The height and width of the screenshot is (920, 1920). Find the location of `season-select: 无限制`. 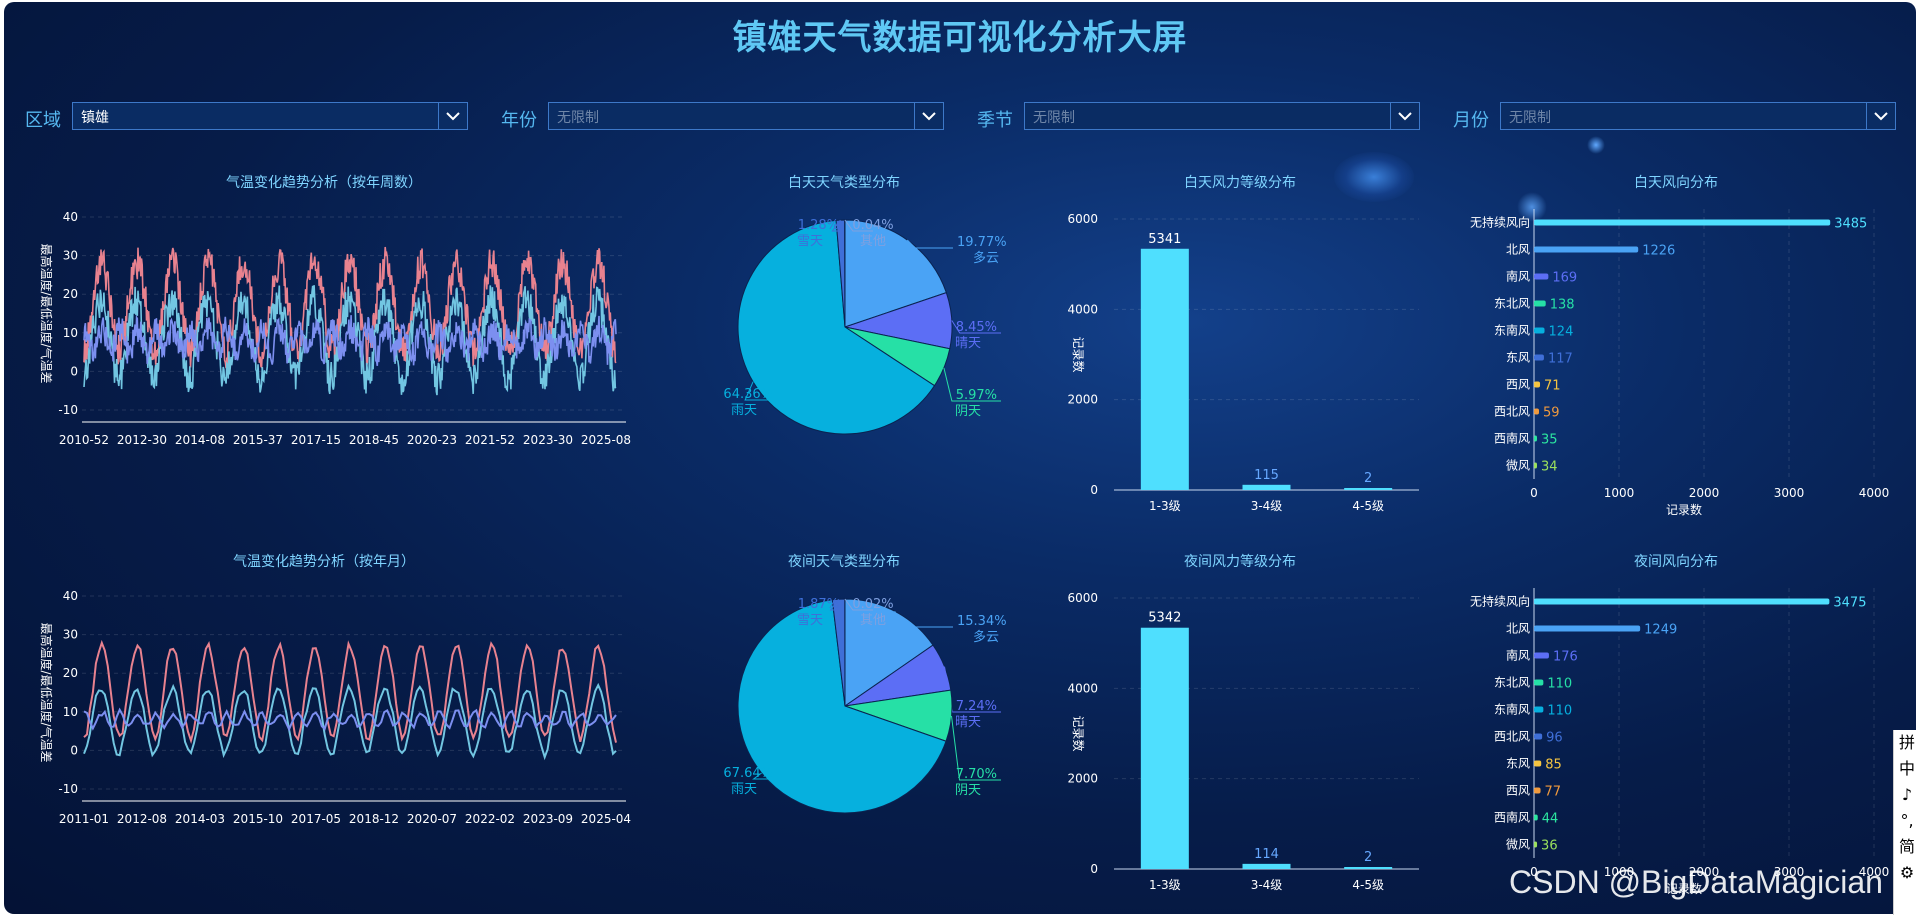

season-select: 无限制 is located at coordinates (1222, 116).